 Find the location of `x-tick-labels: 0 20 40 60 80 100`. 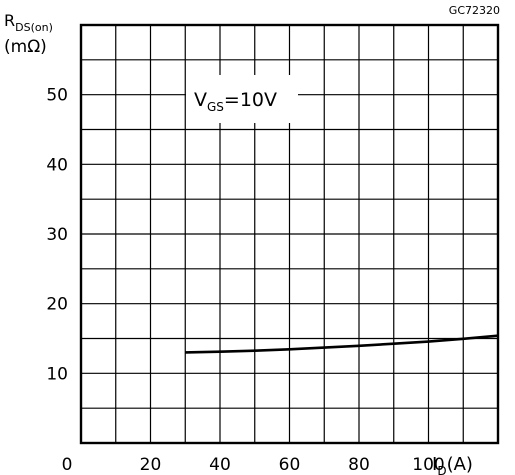

x-tick-labels: 0 20 40 60 80 100 is located at coordinates (253, 465).